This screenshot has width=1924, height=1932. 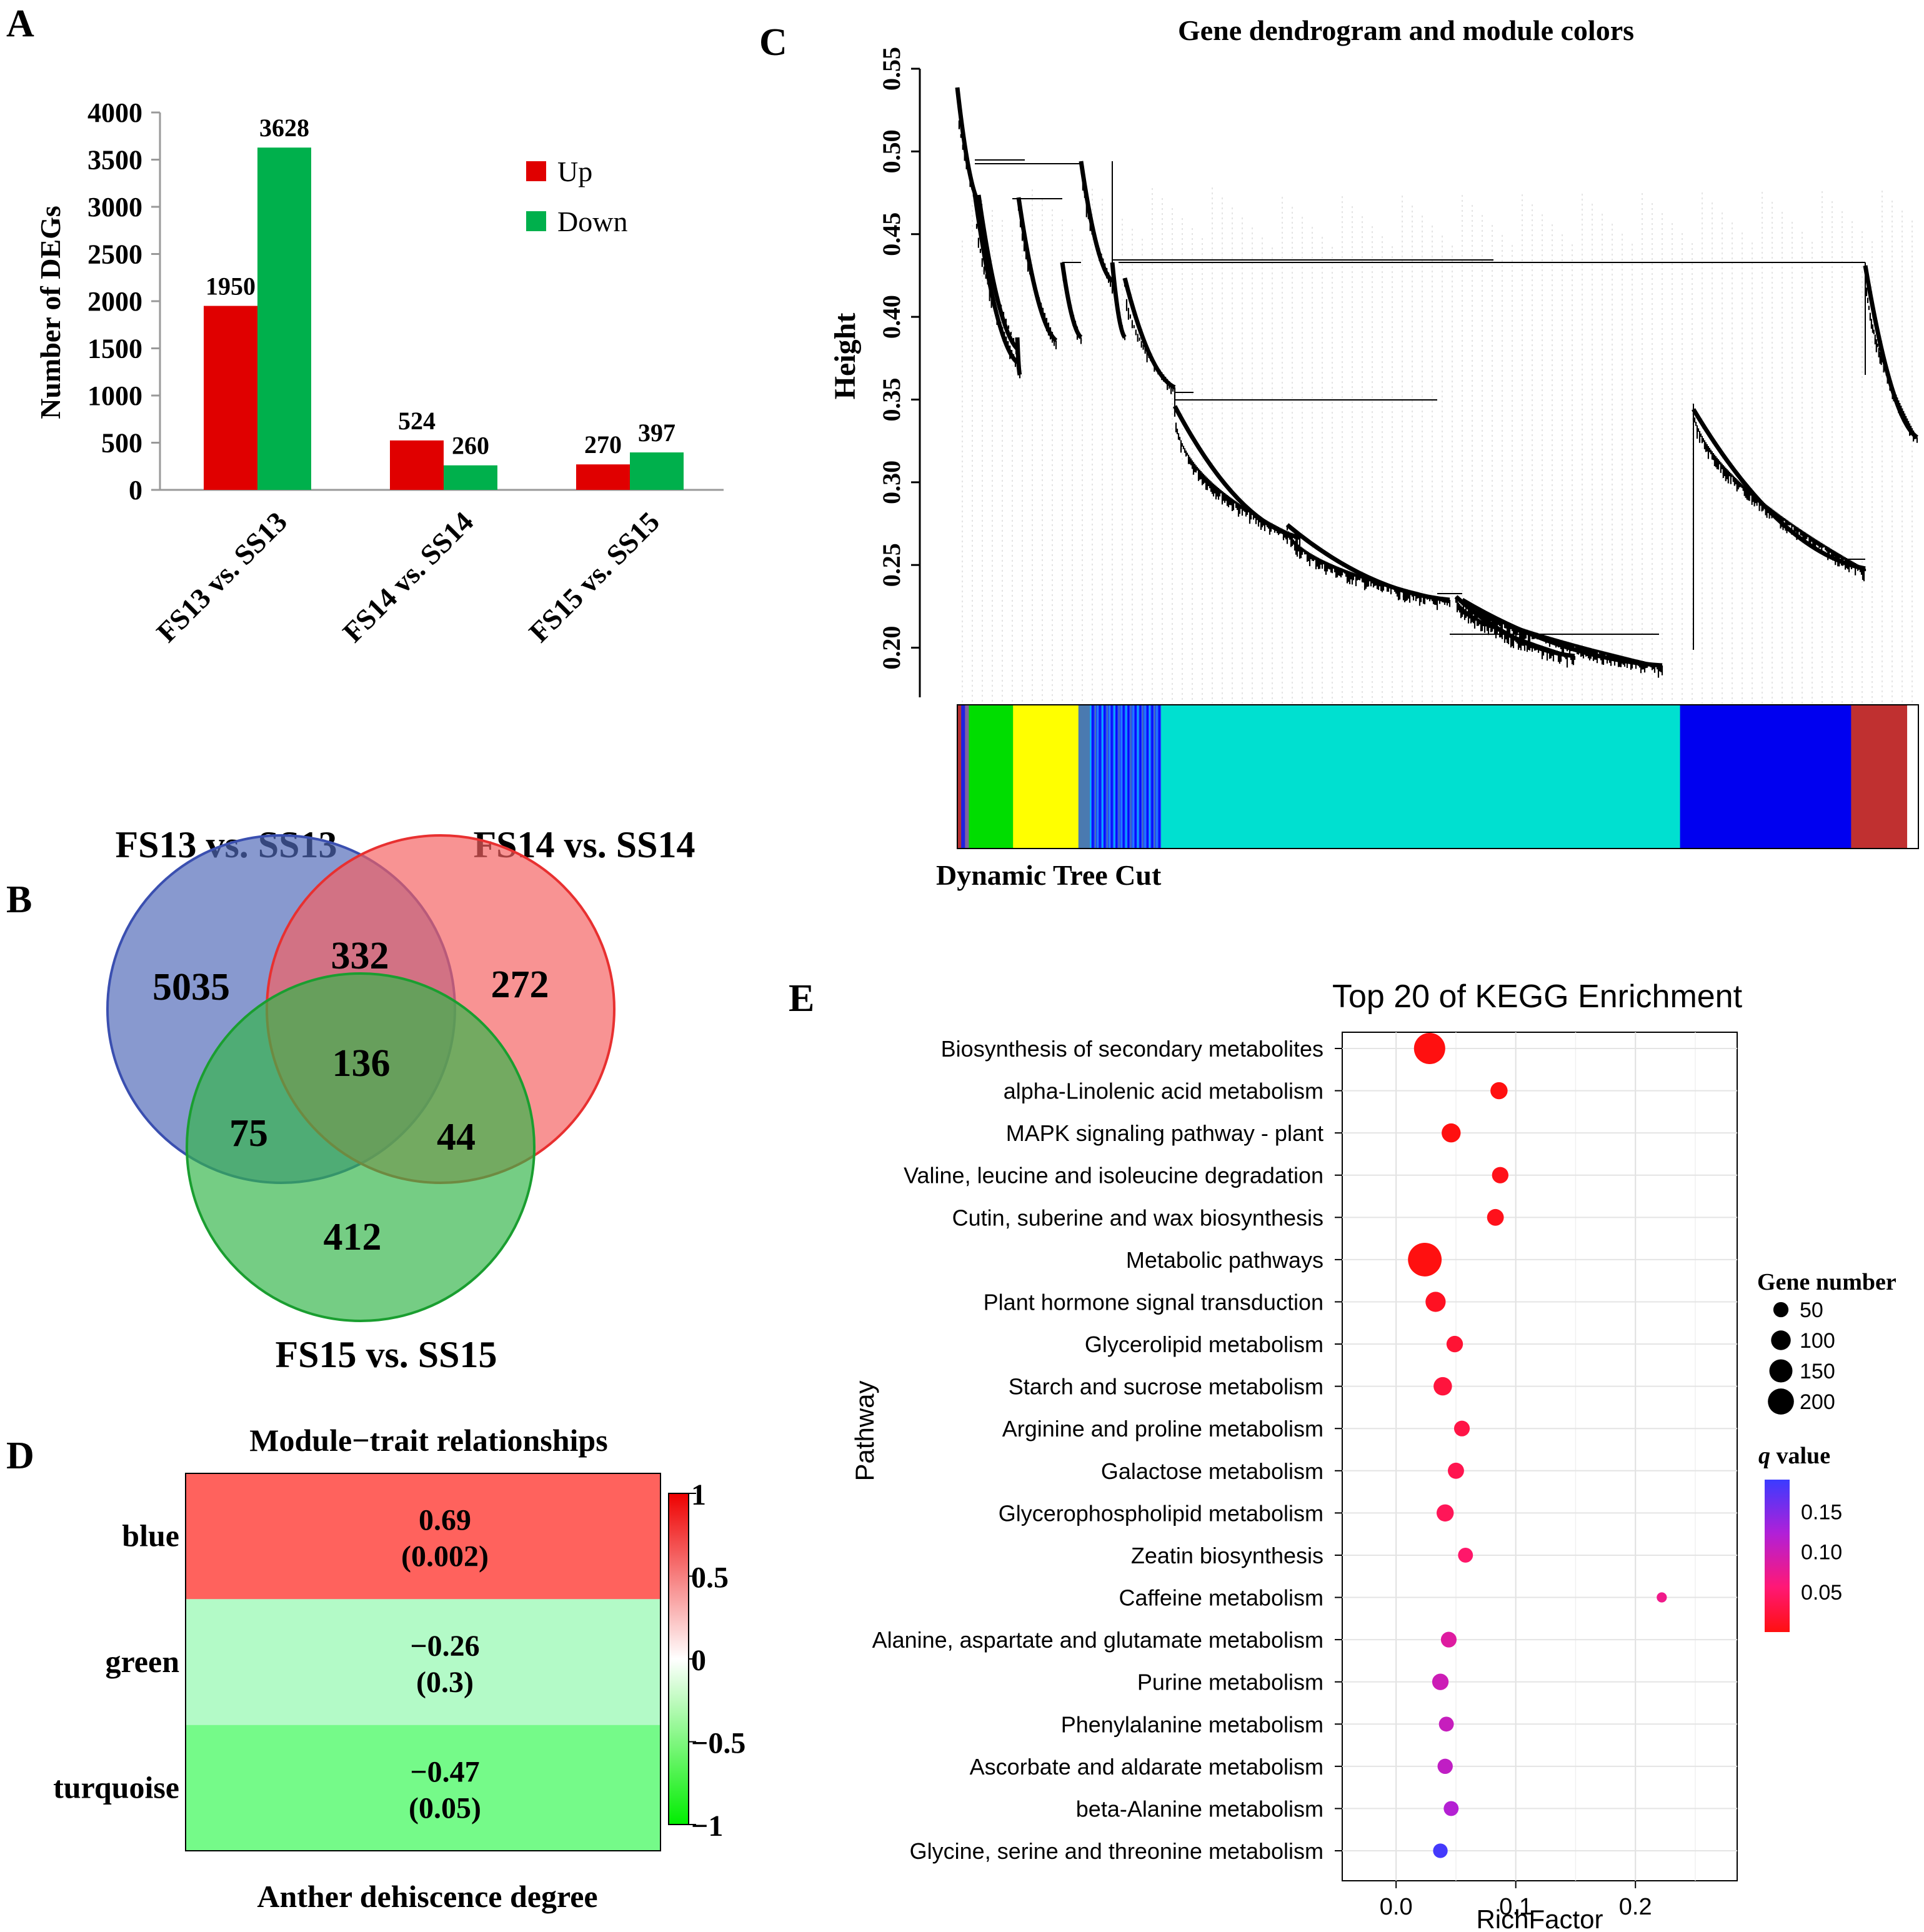 What do you see at coordinates (802, 999) in the screenshot?
I see `panel-label-e: E` at bounding box center [802, 999].